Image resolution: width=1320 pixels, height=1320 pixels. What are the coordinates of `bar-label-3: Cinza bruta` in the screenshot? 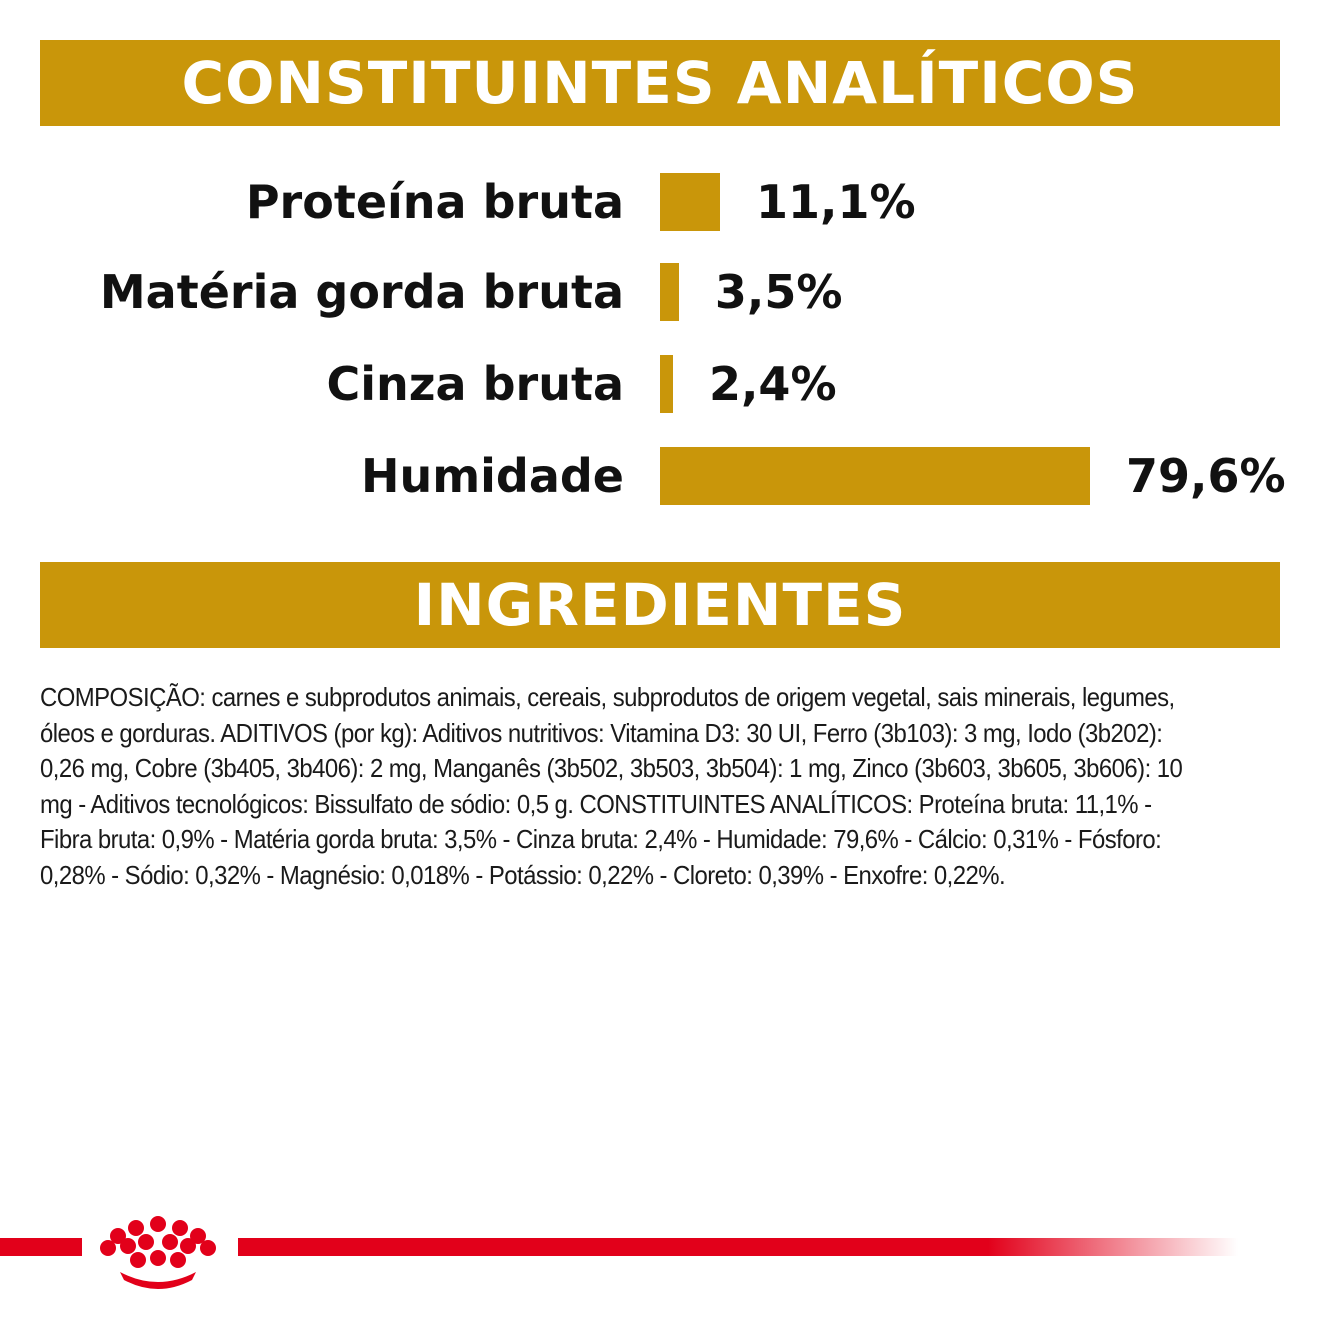 It's located at (475, 384).